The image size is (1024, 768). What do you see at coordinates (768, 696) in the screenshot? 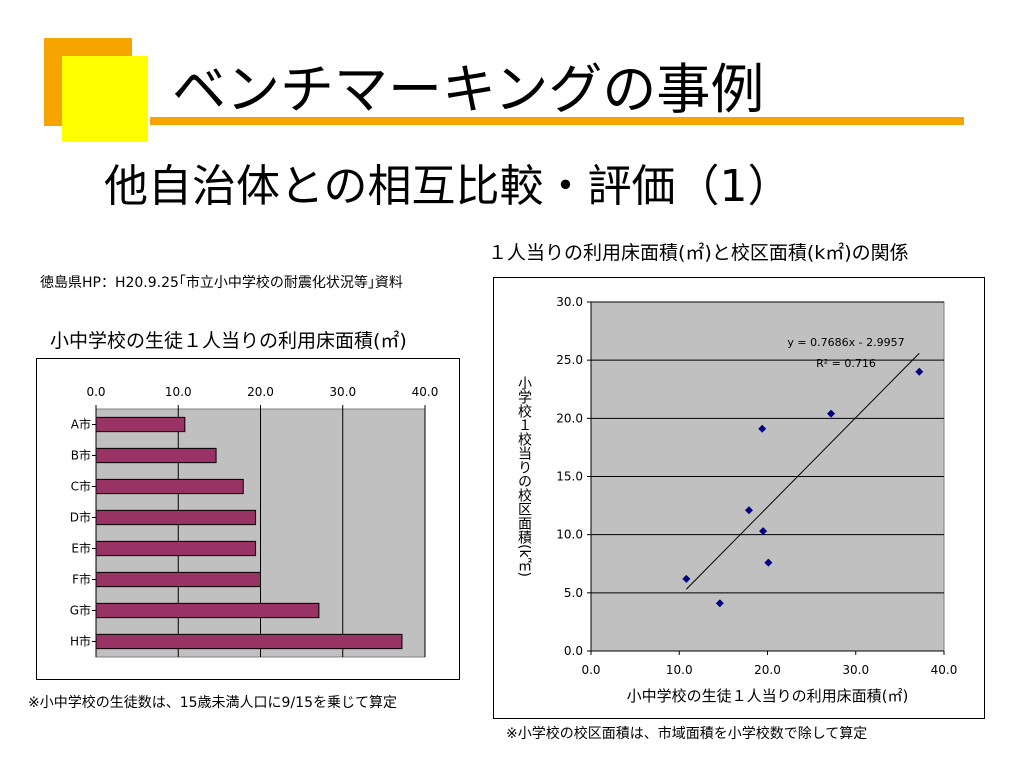
I see `scatter-x-axis-title: 小中学校の生徒１人当りの利用床面積(㎡)` at bounding box center [768, 696].